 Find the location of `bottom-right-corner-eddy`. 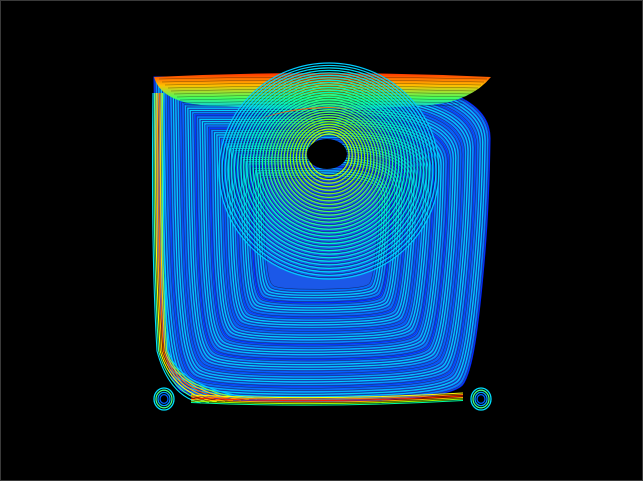

bottom-right-corner-eddy is located at coordinates (481, 399).